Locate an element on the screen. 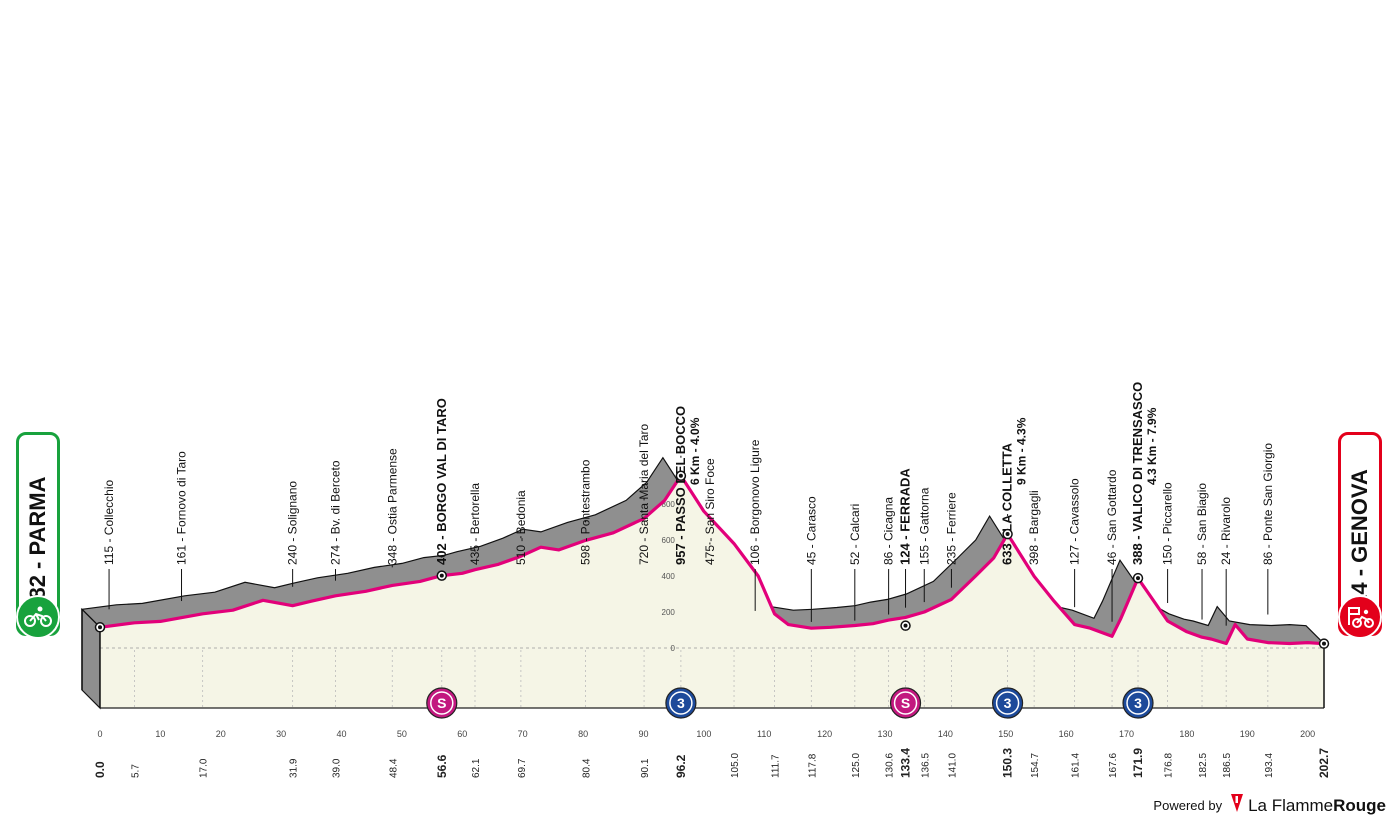 The image size is (1400, 830). flame-logo-icon is located at coordinates (1237, 805).